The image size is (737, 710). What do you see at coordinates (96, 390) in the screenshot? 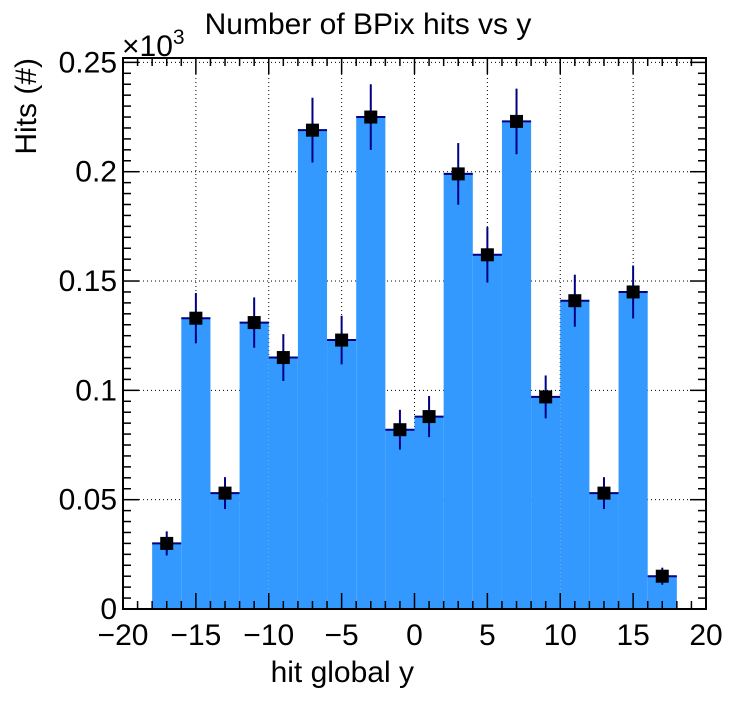
I see `y-tick-label: 0.1` at bounding box center [96, 390].